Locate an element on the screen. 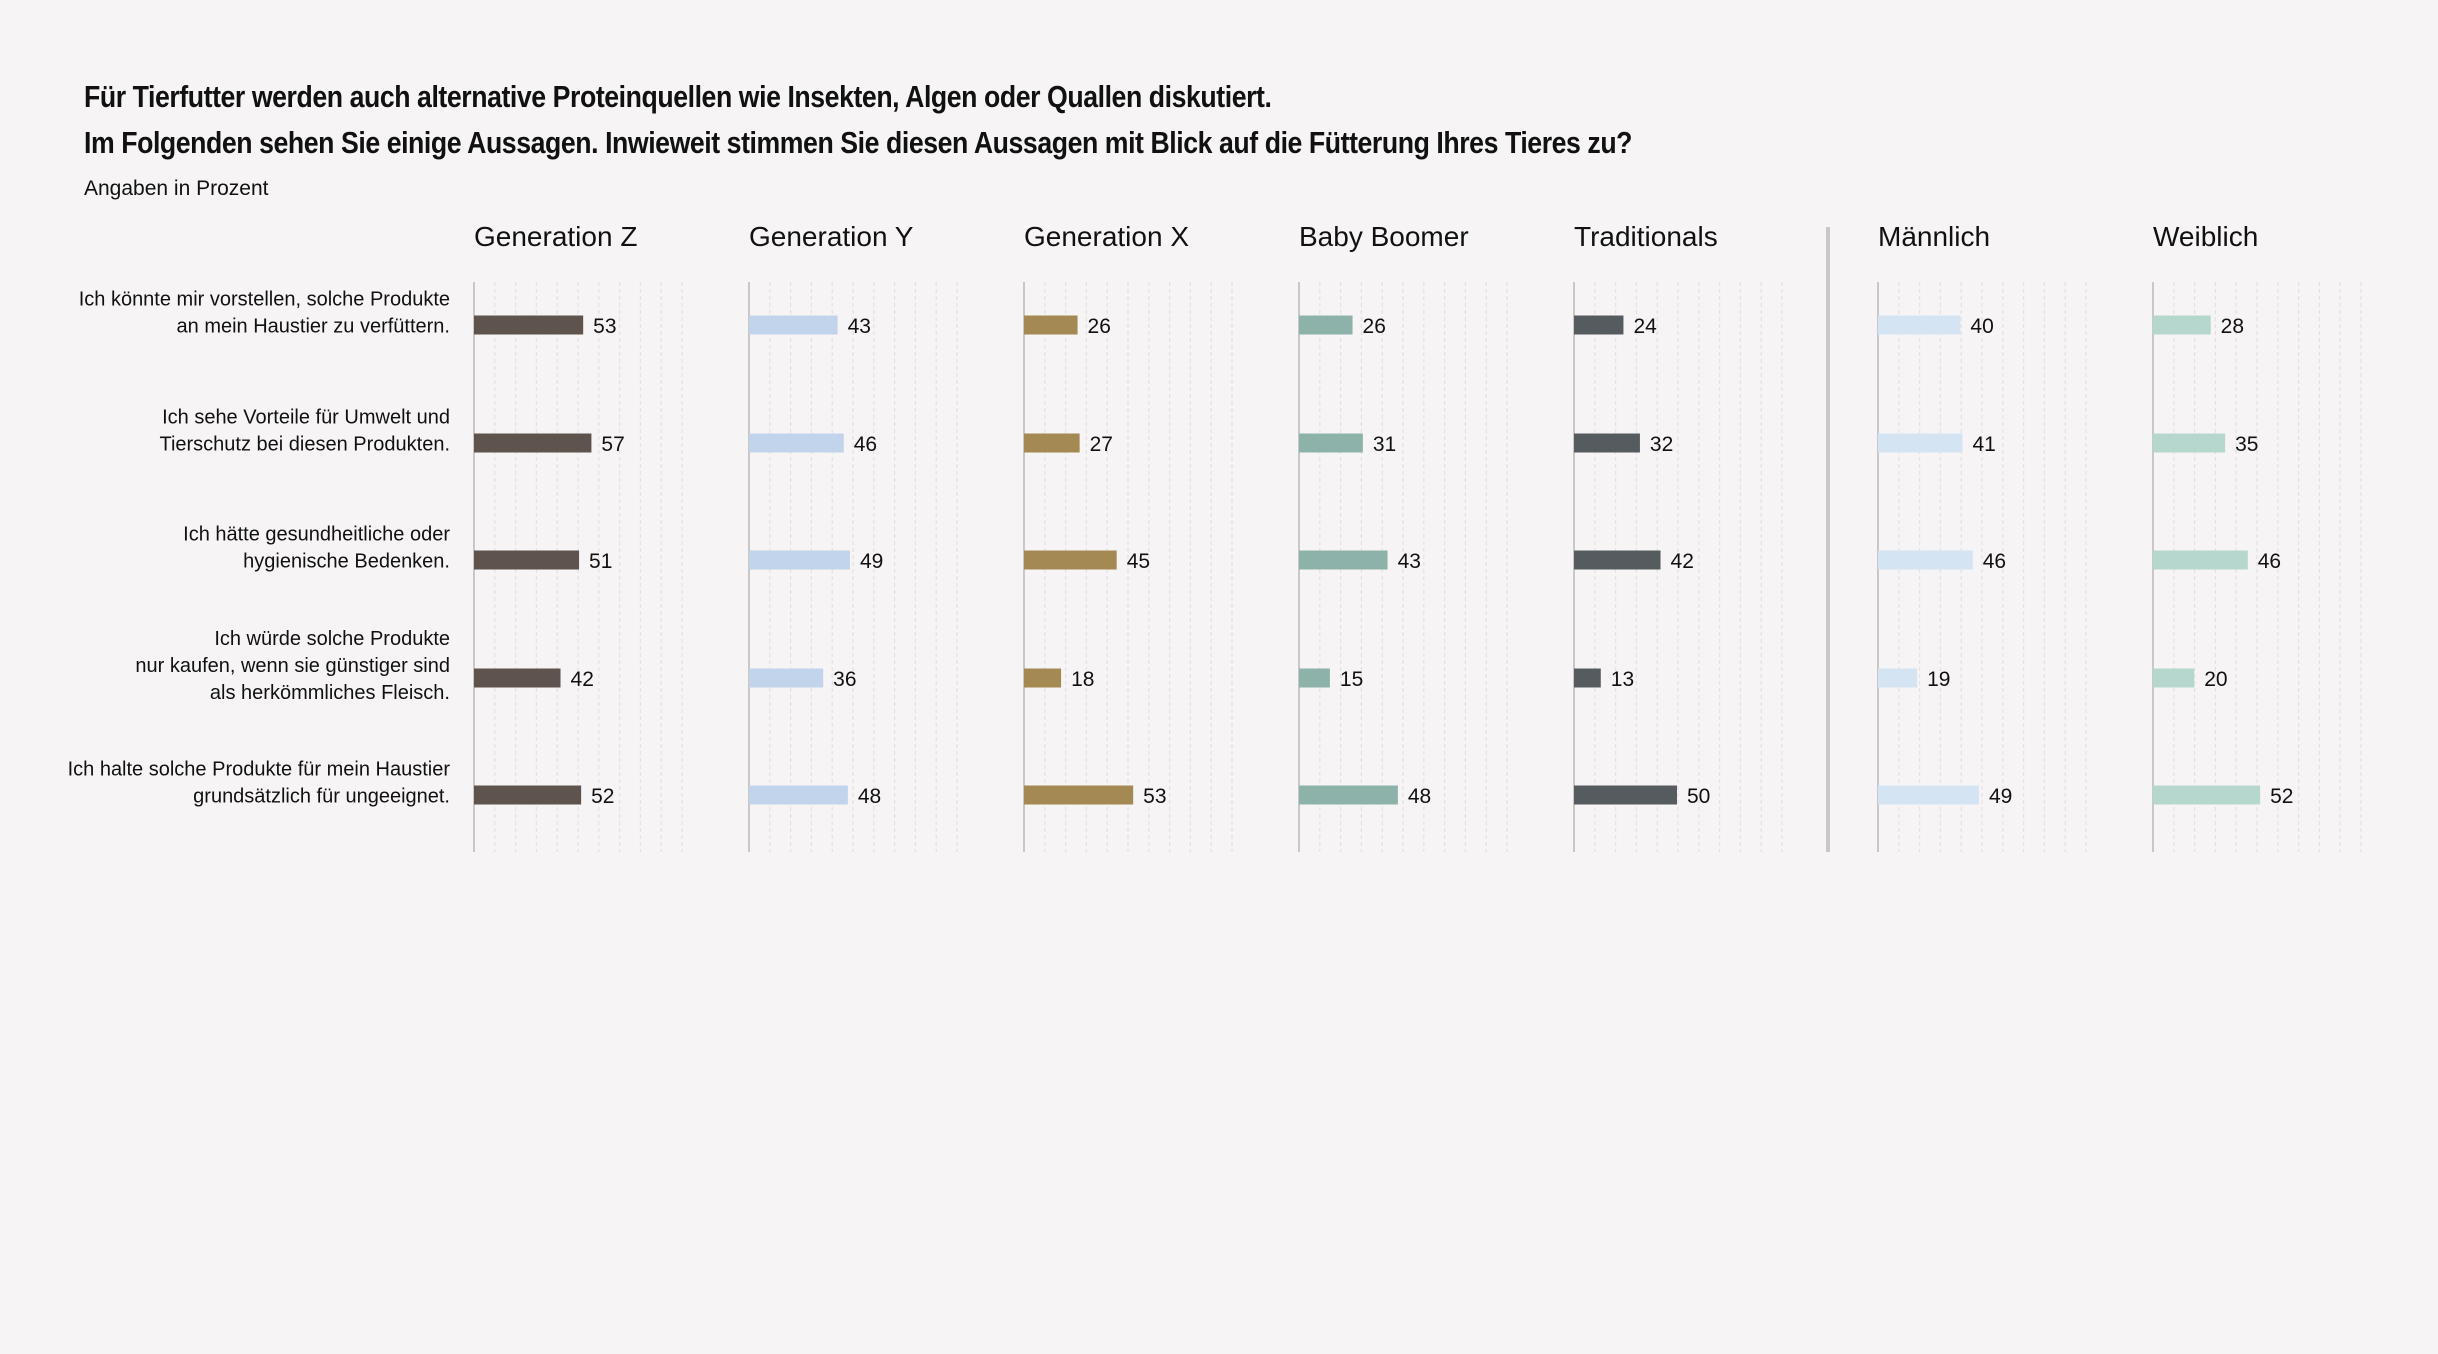 The image size is (2438, 1354). chart-subtitle: Angaben in Prozent is located at coordinates (176, 188).